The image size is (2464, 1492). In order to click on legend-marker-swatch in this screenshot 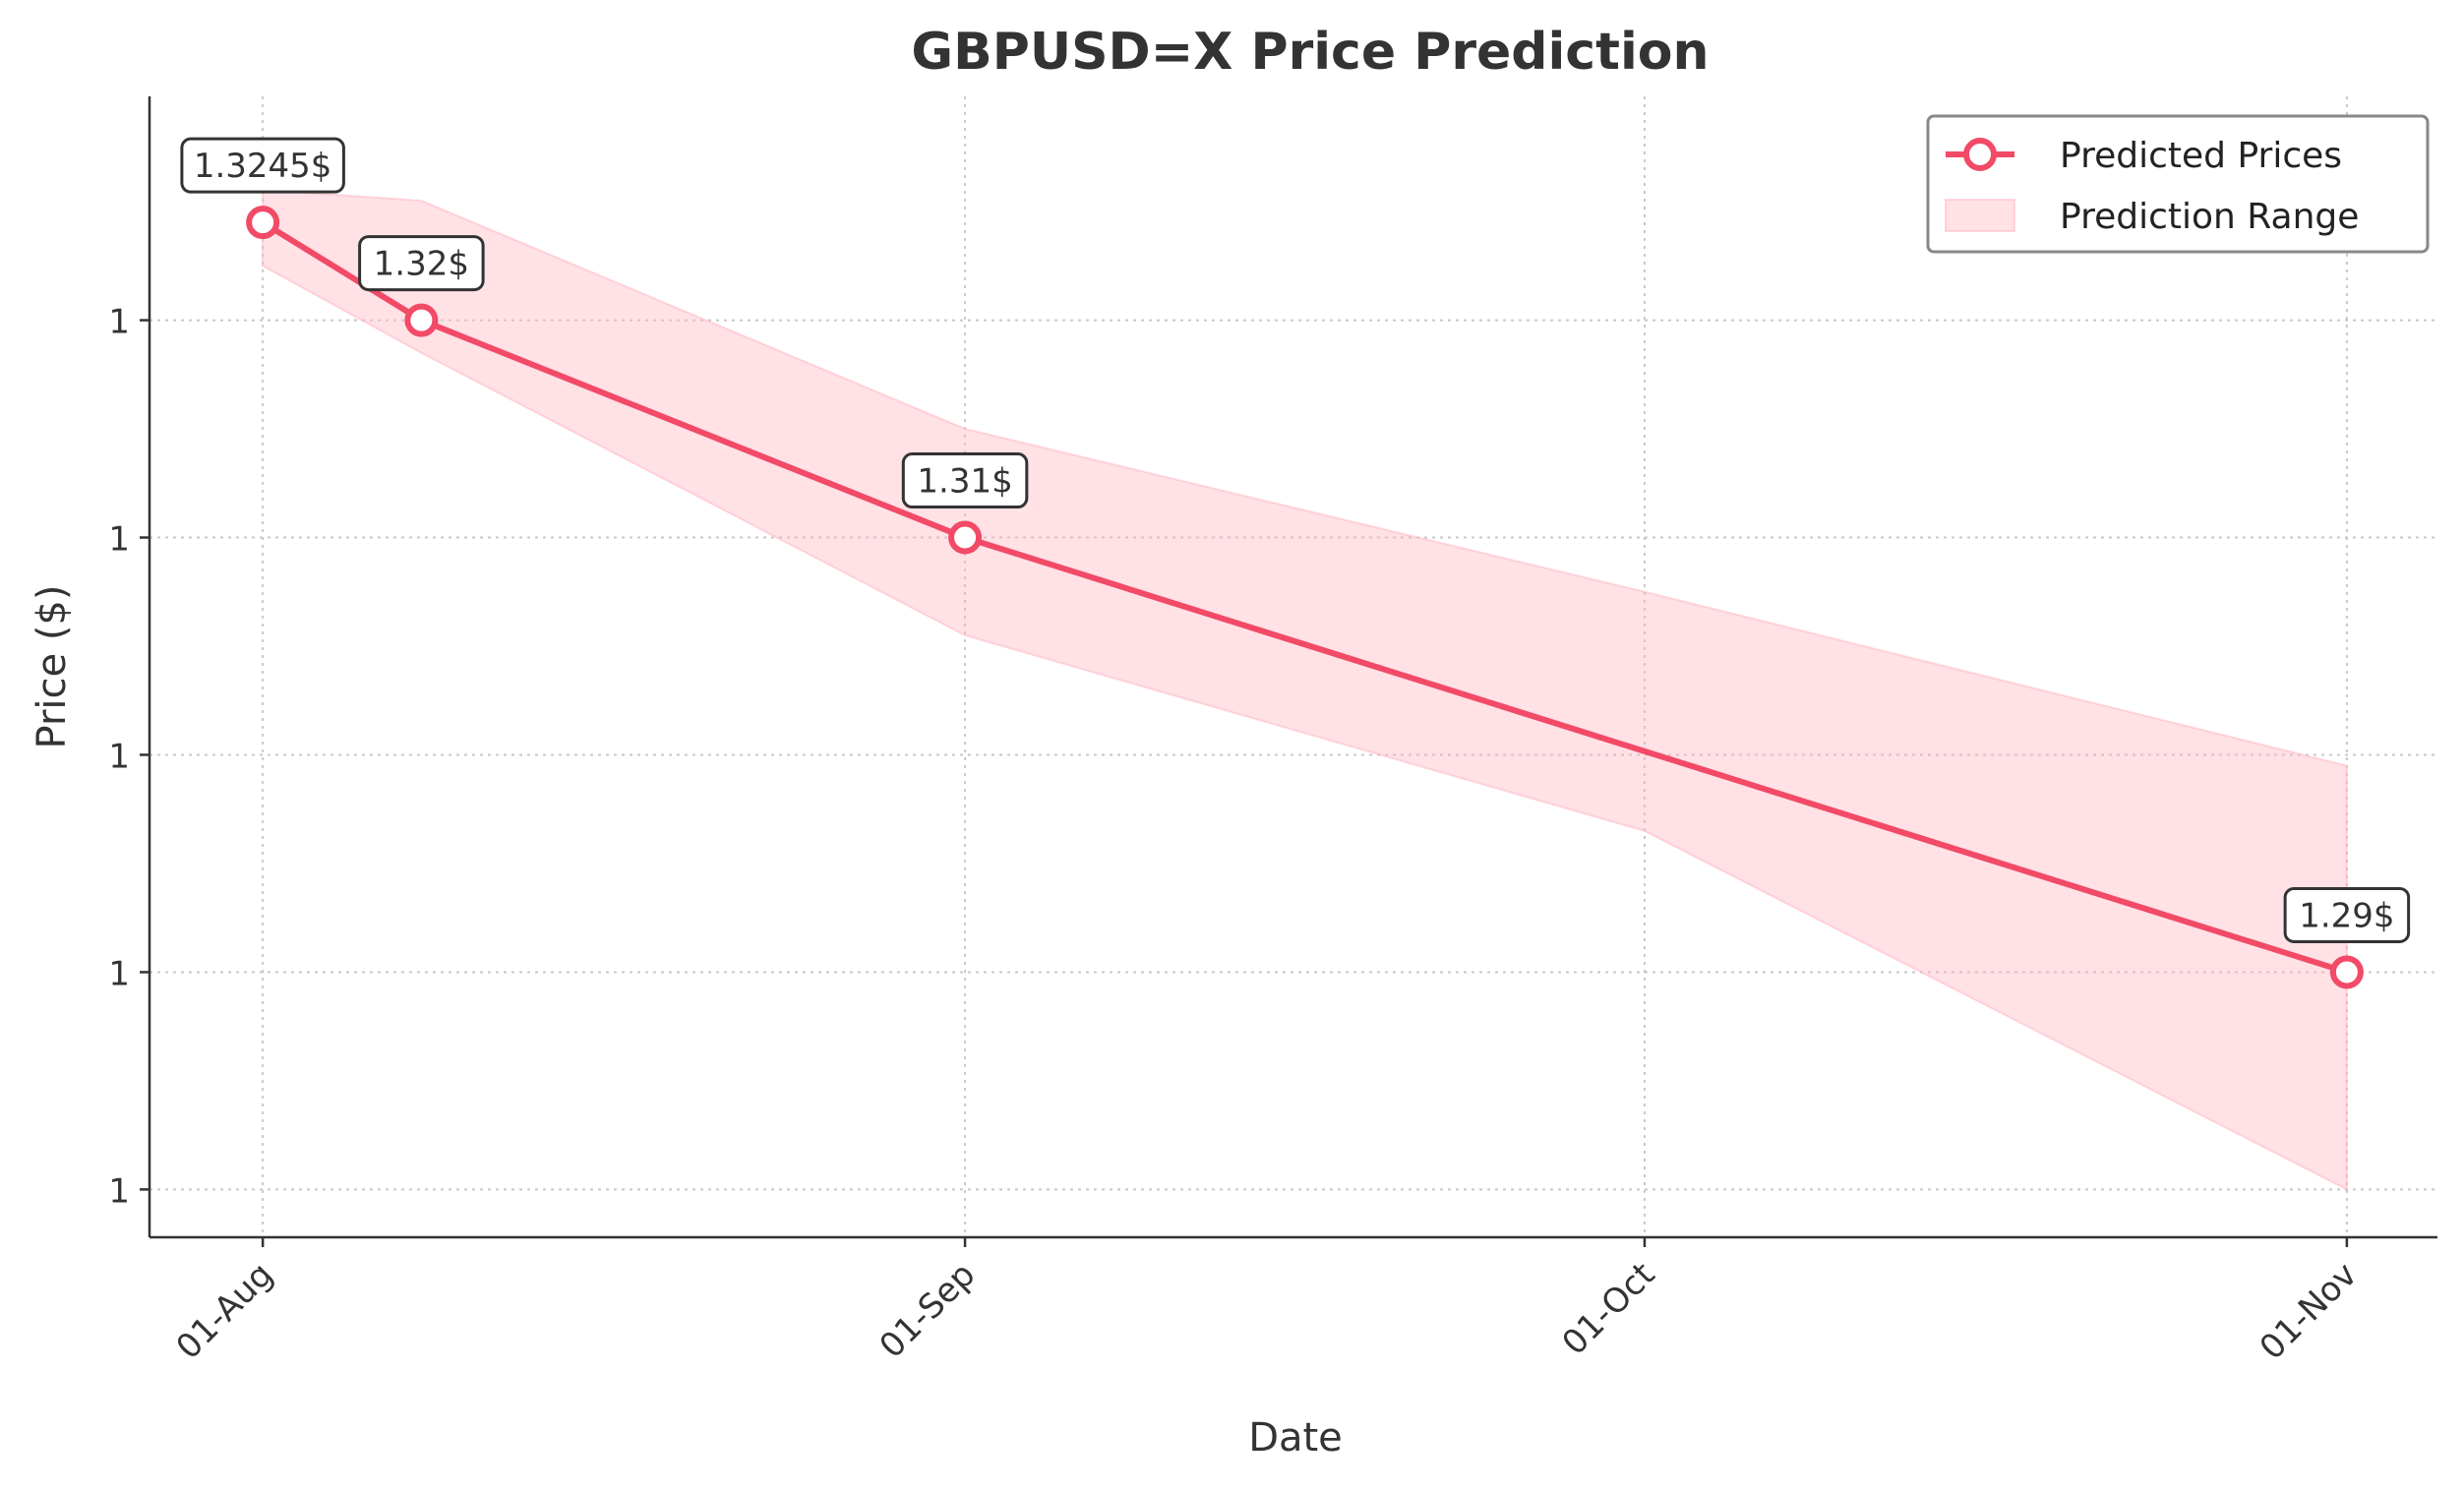, I will do `click(1980, 154)`.